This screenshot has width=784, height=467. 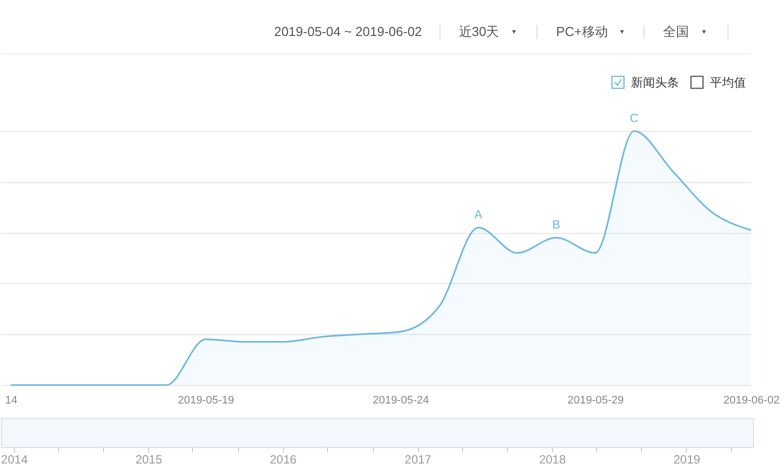 What do you see at coordinates (479, 31) in the screenshot?
I see `text: 近30天` at bounding box center [479, 31].